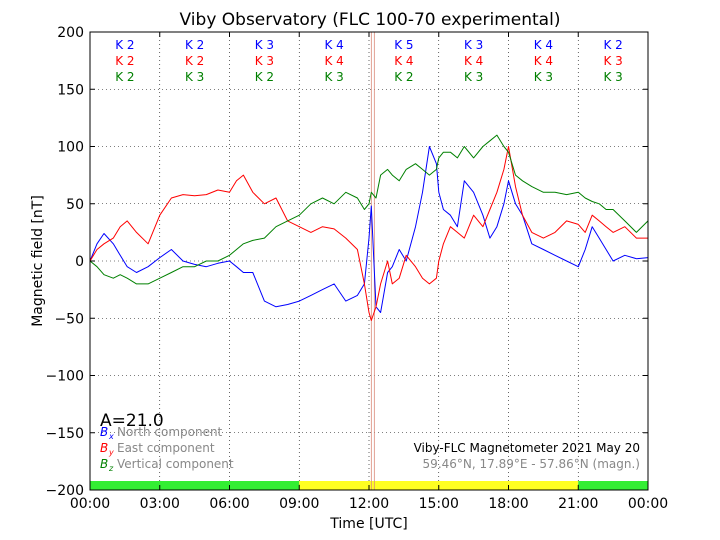 The width and height of the screenshot is (720, 540). What do you see at coordinates (75, 205) in the screenshot?
I see `y-tick-label: 50` at bounding box center [75, 205].